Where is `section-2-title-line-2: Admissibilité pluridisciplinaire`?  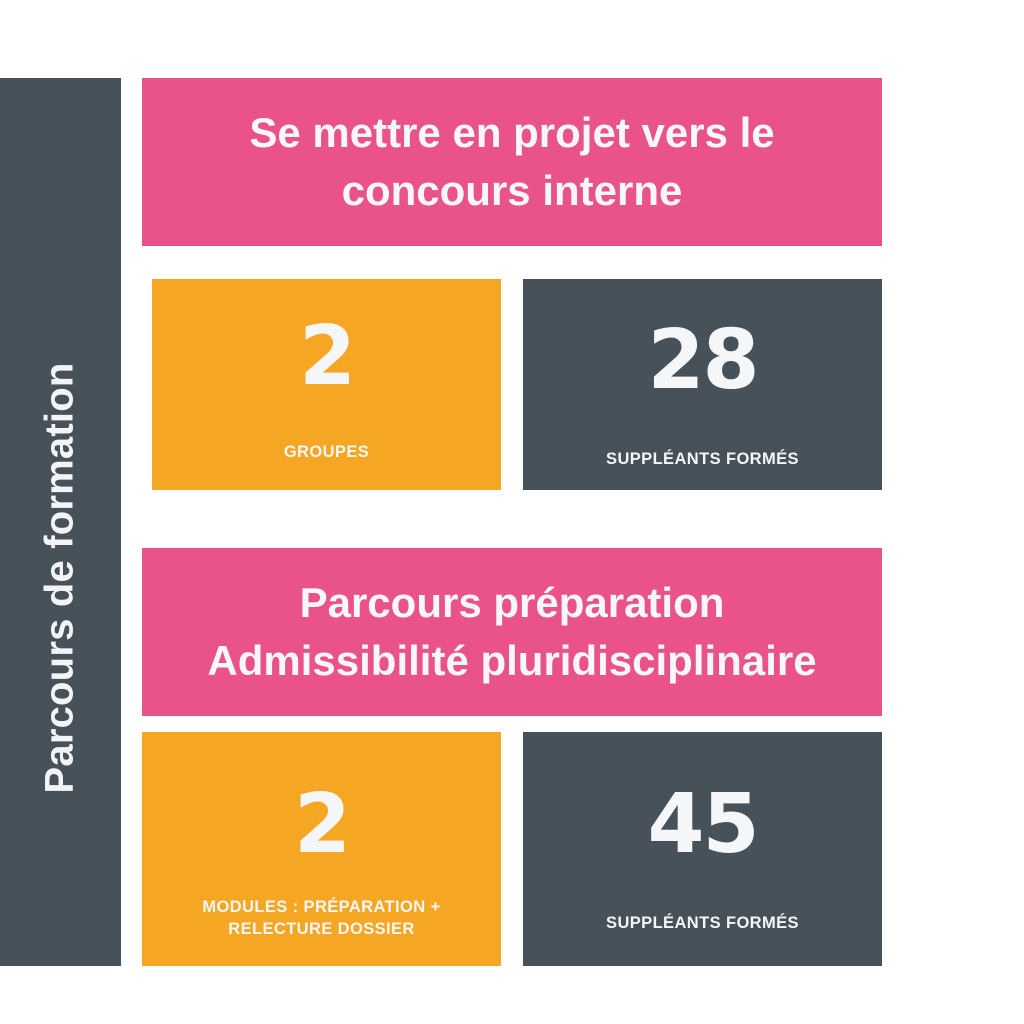
section-2-title-line-2: Admissibilité pluridisciplinaire is located at coordinates (512, 660).